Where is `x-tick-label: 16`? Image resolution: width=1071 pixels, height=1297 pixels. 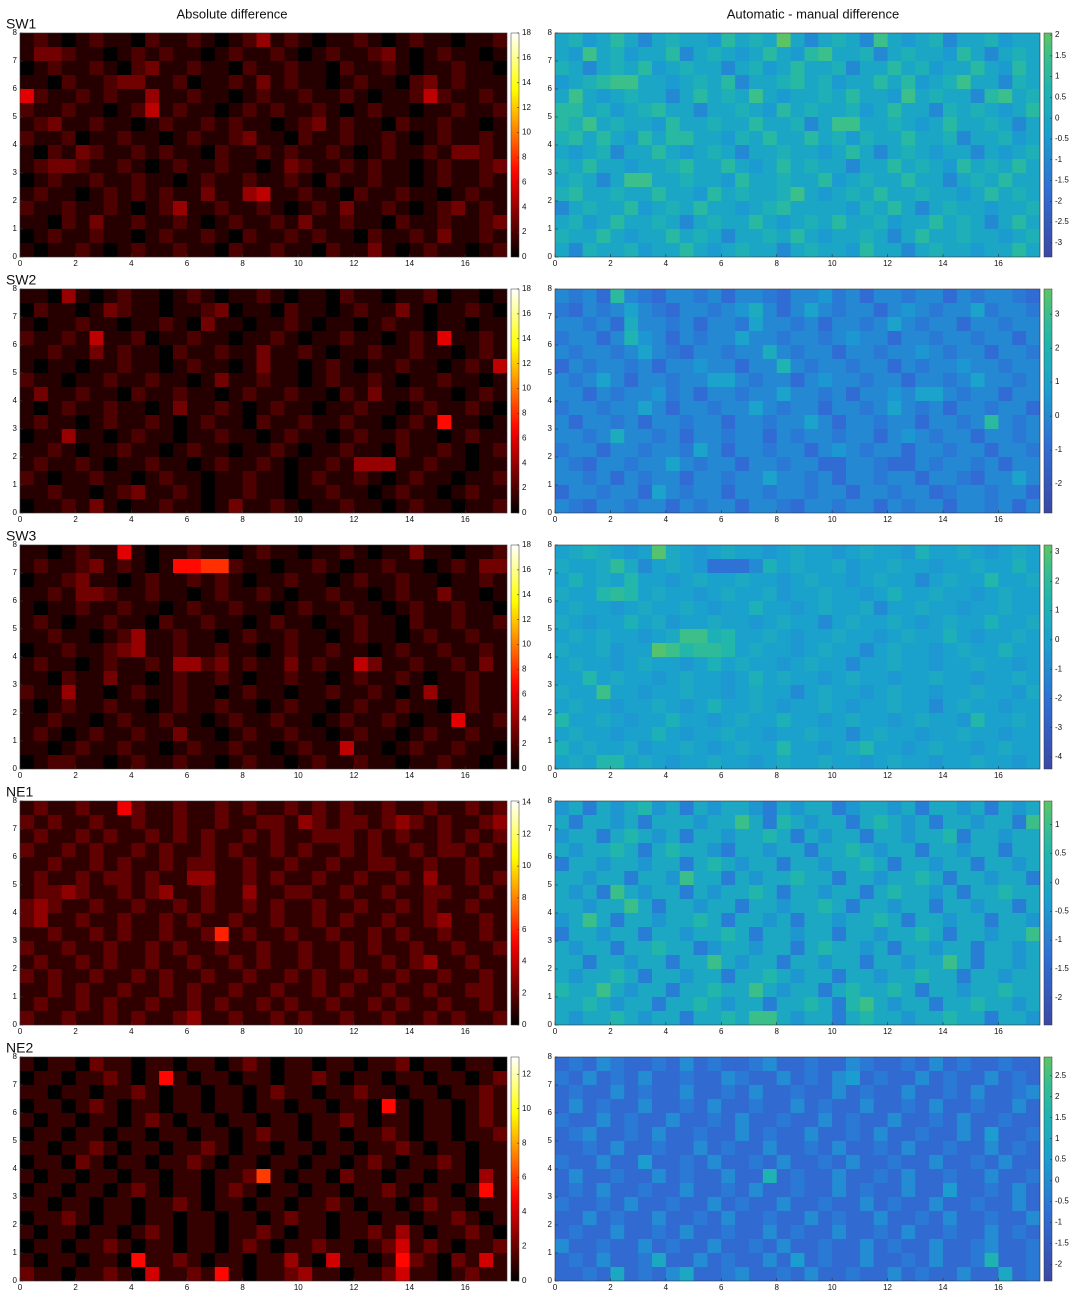
x-tick-label: 16 is located at coordinates (465, 519).